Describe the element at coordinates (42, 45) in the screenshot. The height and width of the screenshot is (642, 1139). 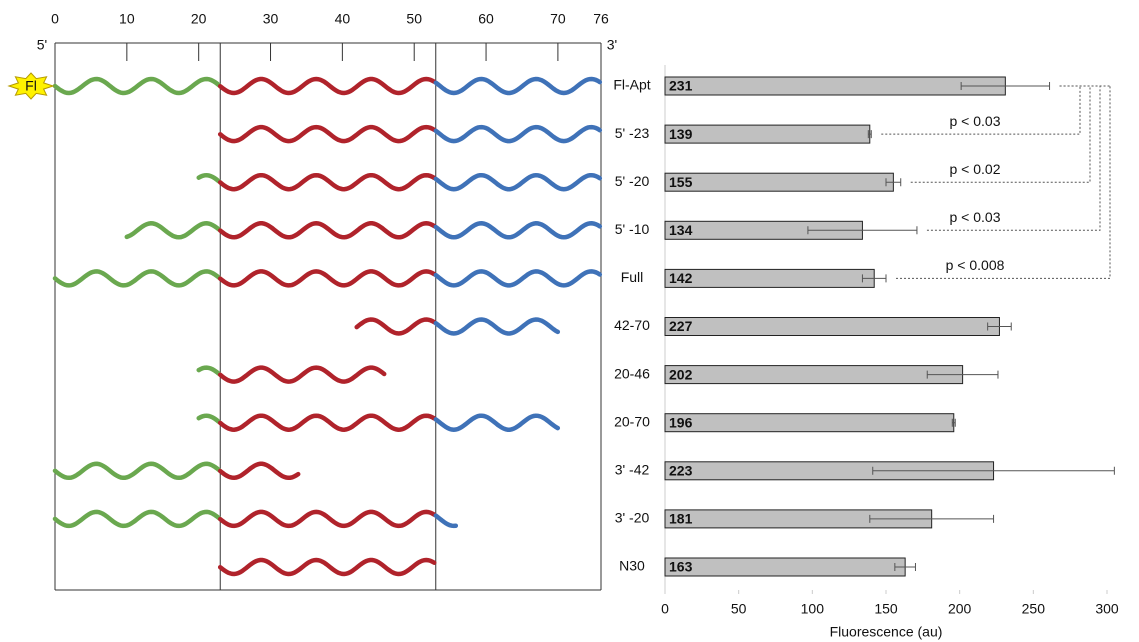
I see `start-label: 5'` at that location.